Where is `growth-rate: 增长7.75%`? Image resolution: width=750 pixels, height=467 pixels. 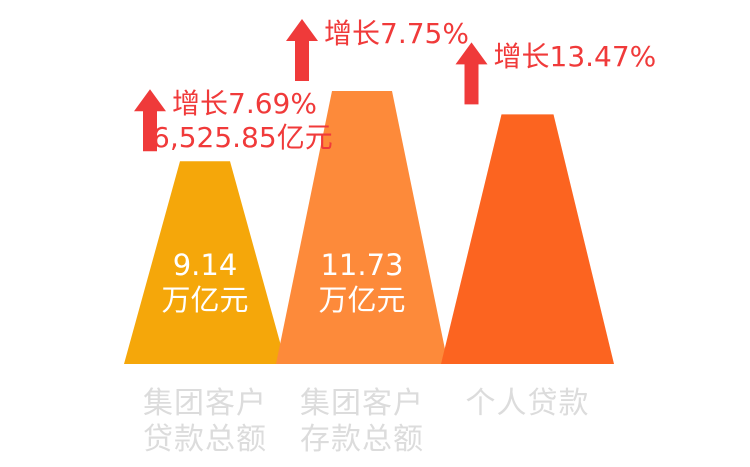
growth-rate: 增长7.75% is located at coordinates (396, 33).